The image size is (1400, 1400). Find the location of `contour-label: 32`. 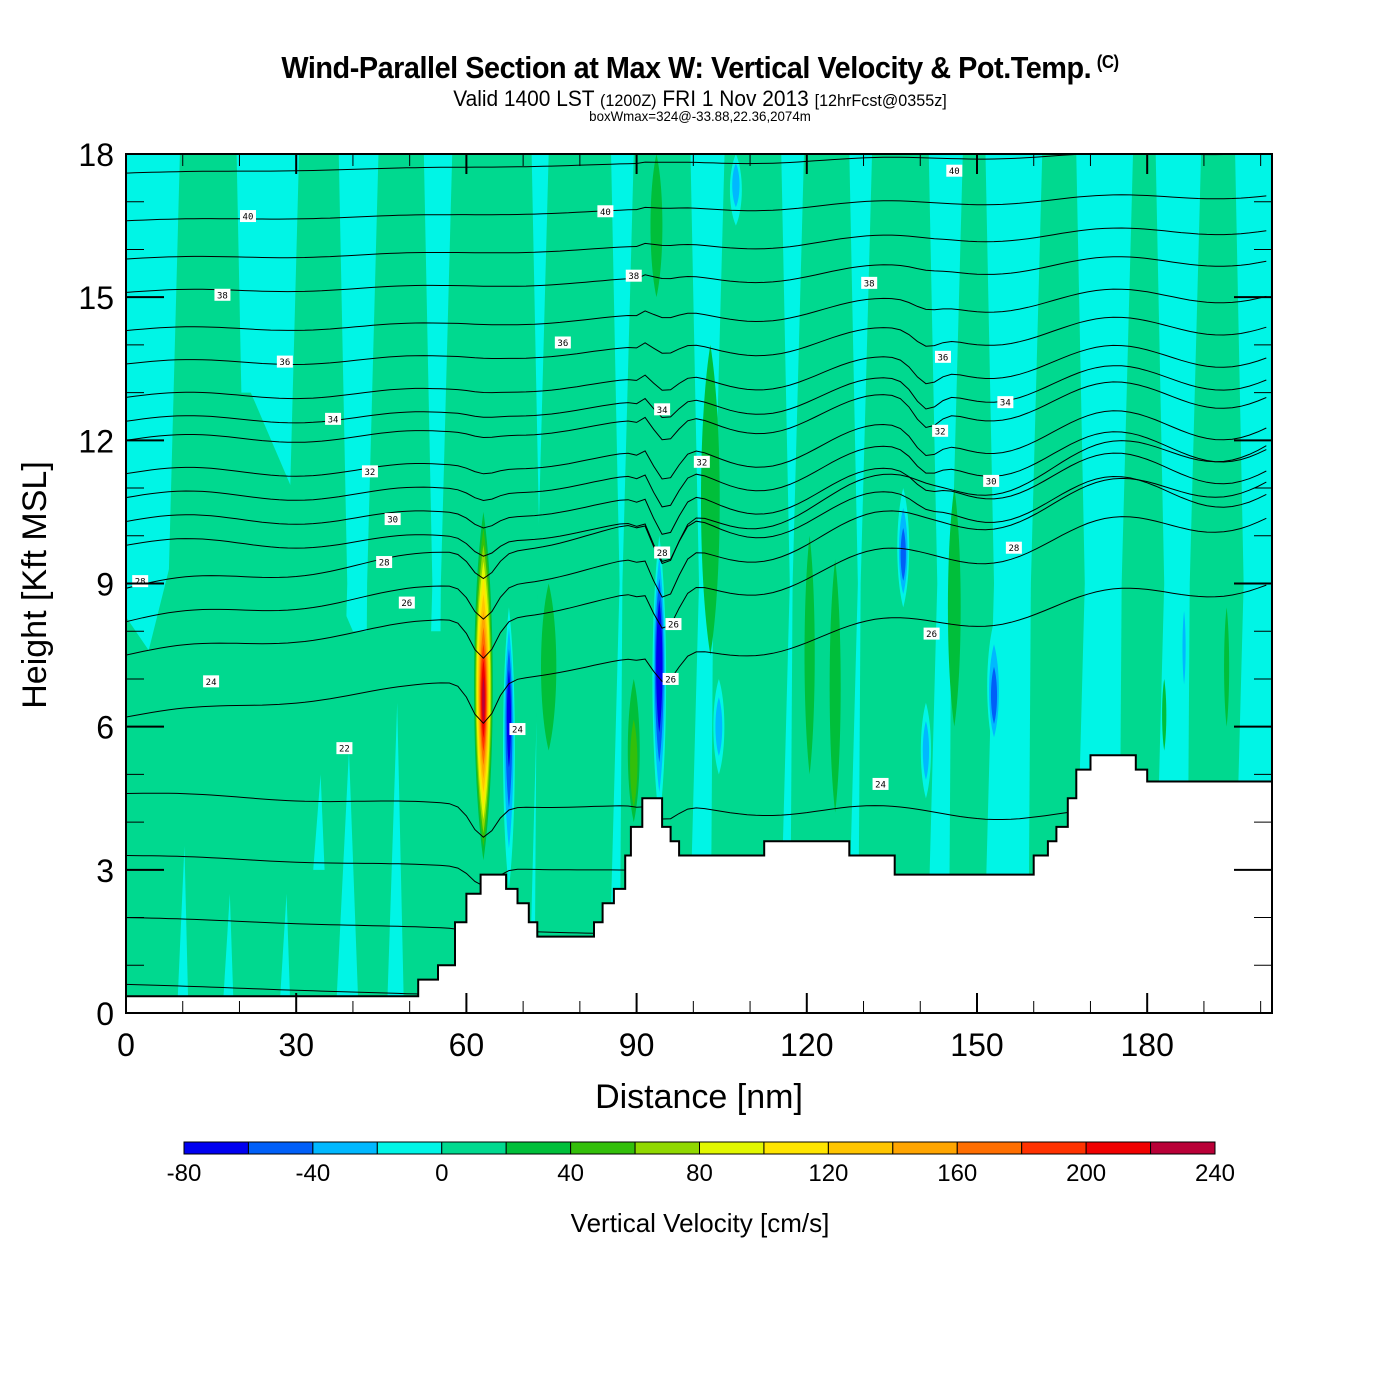

contour-label: 32 is located at coordinates (940, 430).